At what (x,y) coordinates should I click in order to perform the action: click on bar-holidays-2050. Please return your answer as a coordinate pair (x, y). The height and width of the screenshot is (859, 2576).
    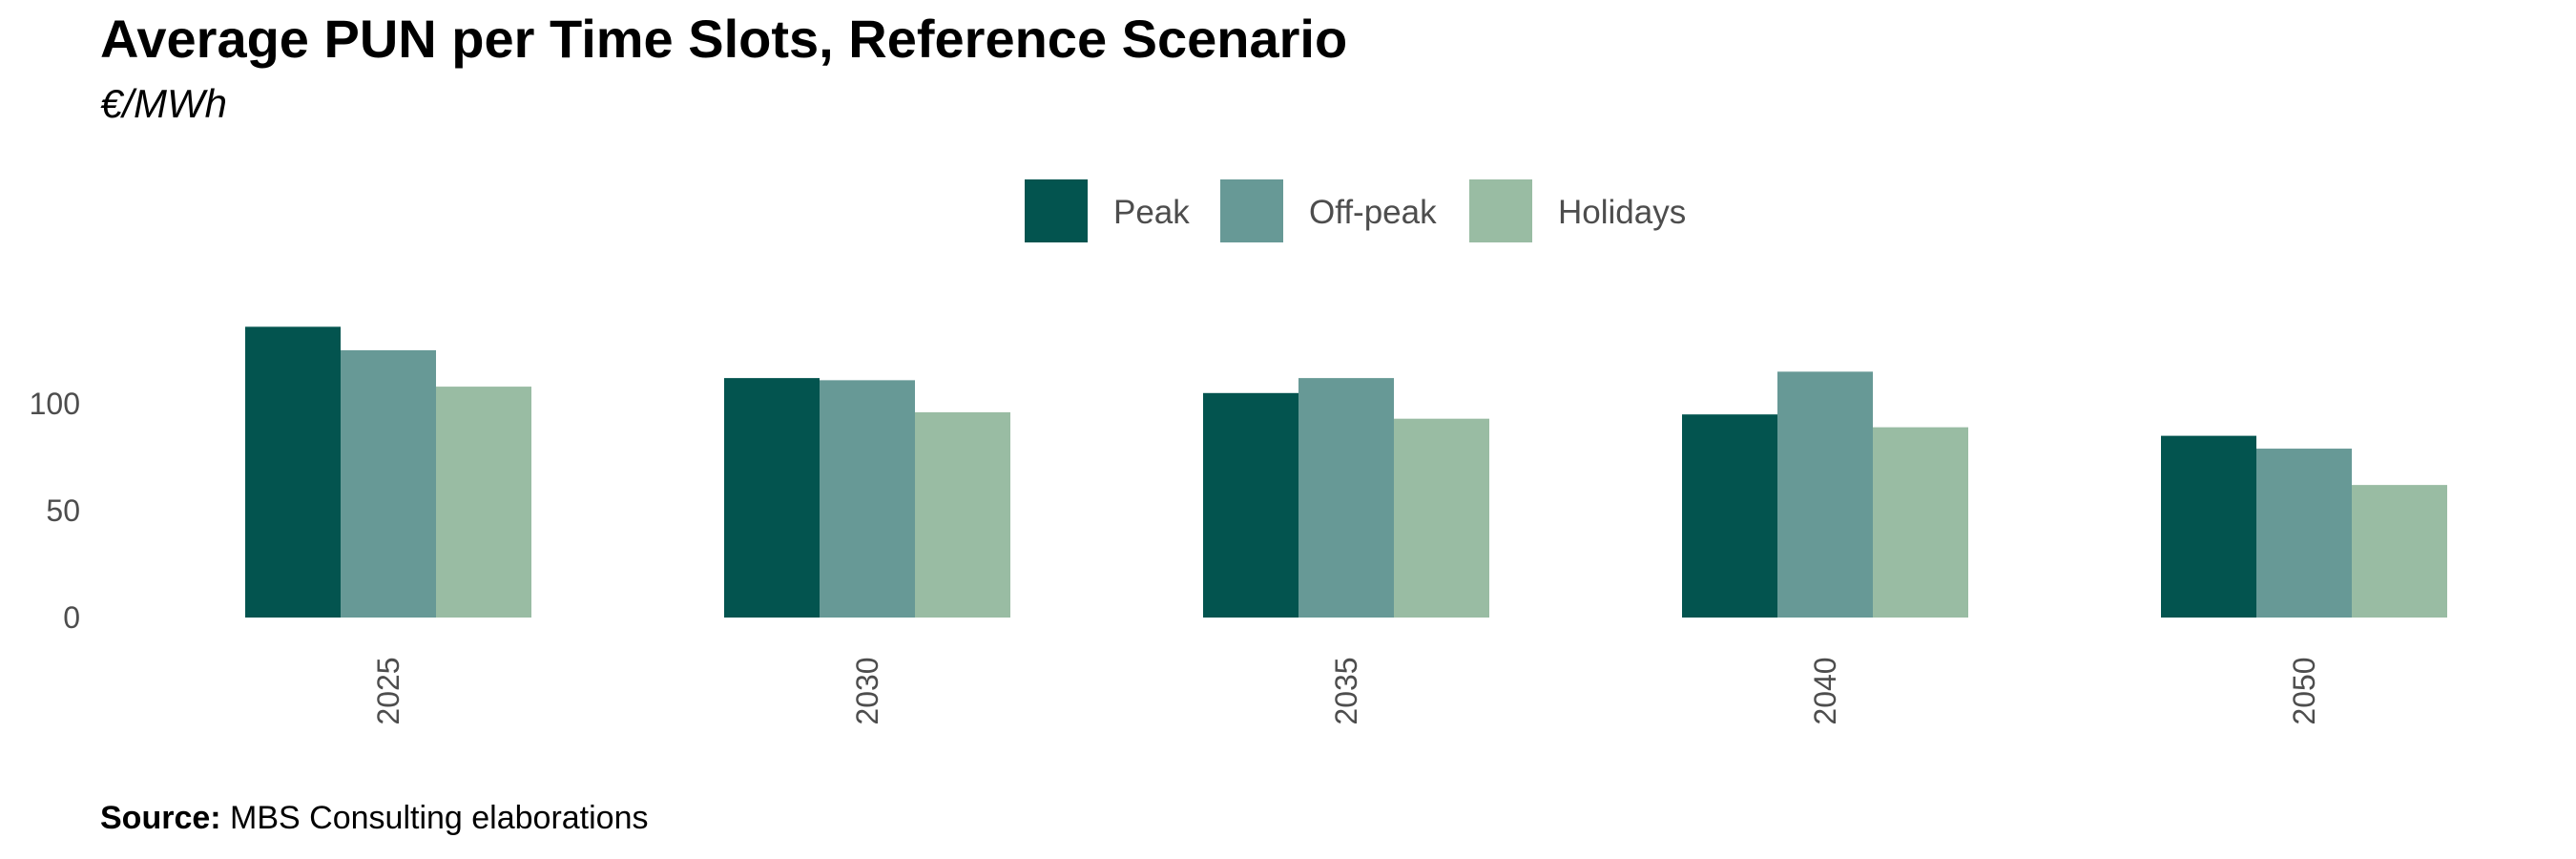
    Looking at the image, I should click on (2399, 551).